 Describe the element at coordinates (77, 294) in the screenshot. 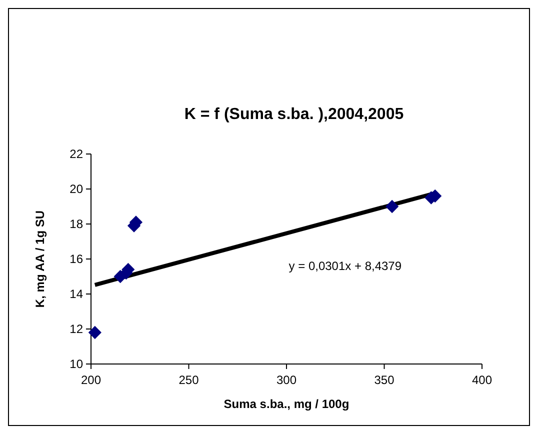

I see `y-tick-label: 14` at that location.